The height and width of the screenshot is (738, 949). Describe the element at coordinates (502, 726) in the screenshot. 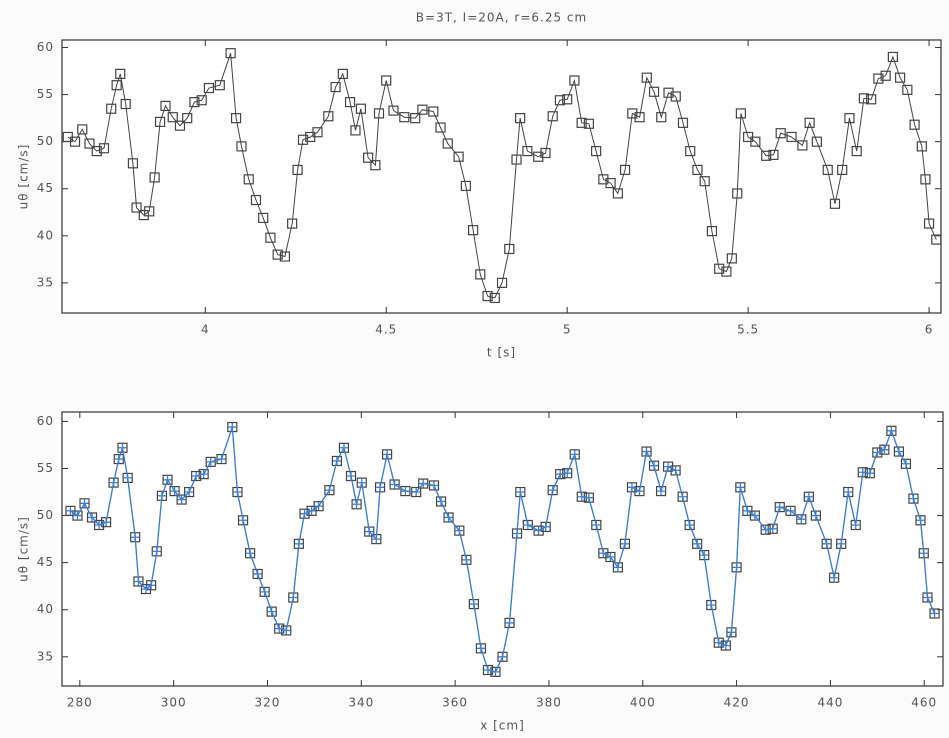

I see `x-axis-label: x [cm]` at that location.